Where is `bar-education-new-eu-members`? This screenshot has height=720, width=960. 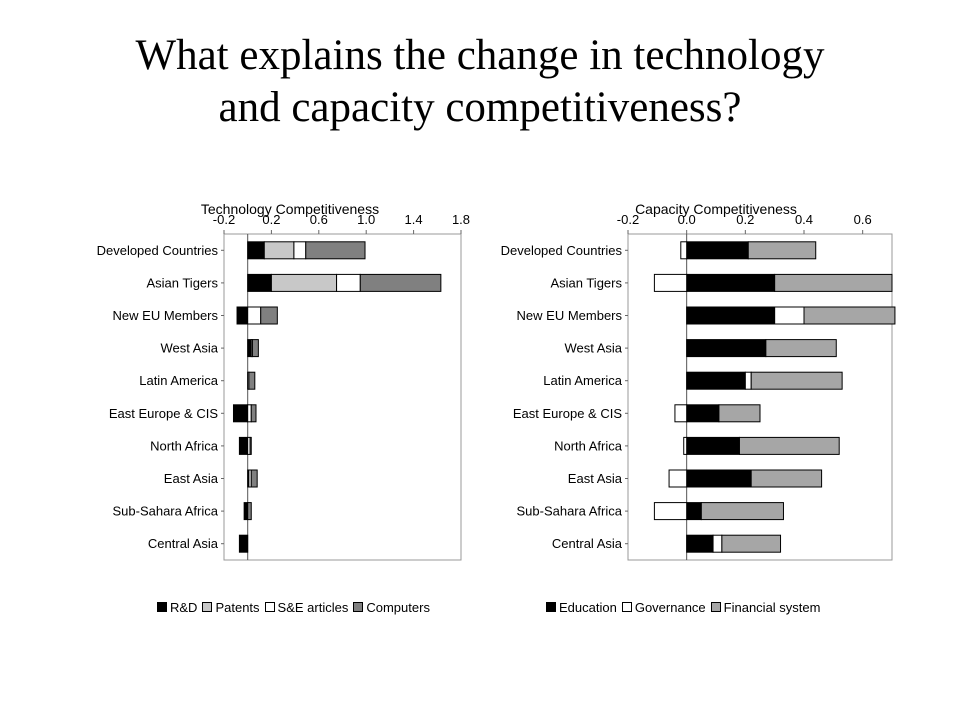
bar-education-new-eu-members is located at coordinates (731, 315).